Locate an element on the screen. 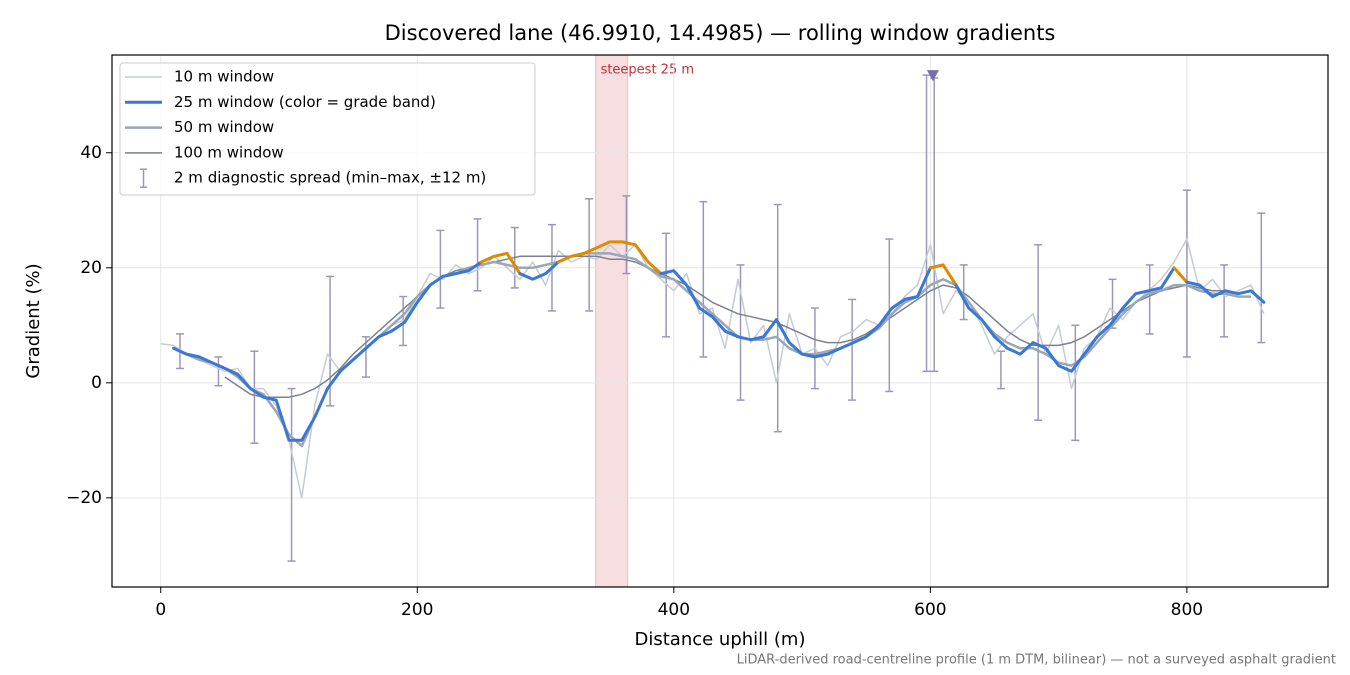 The image size is (1350, 675). x-tick-label: 200 is located at coordinates (417, 610).